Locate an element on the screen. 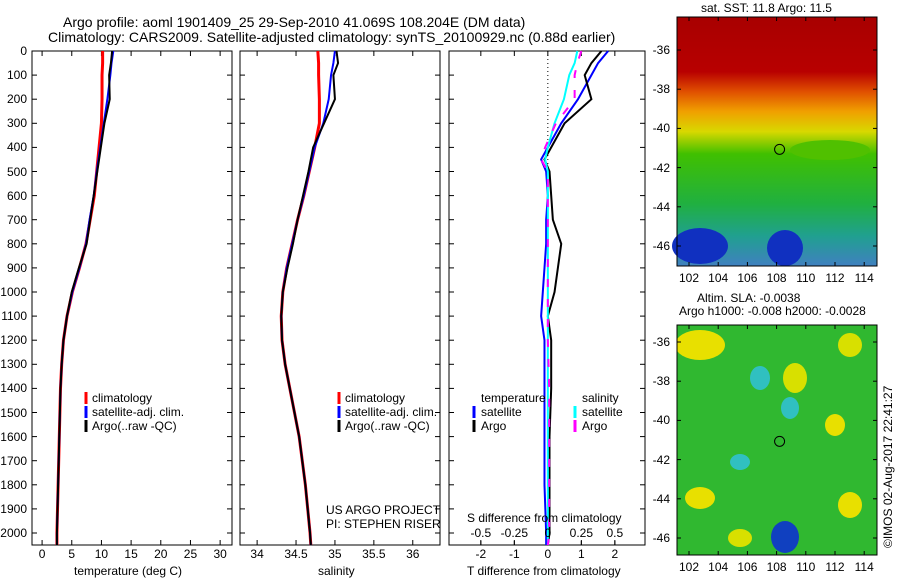 Image resolution: width=900 pixels, height=580 pixels. x-tick-label: 15 is located at coordinates (131, 554).